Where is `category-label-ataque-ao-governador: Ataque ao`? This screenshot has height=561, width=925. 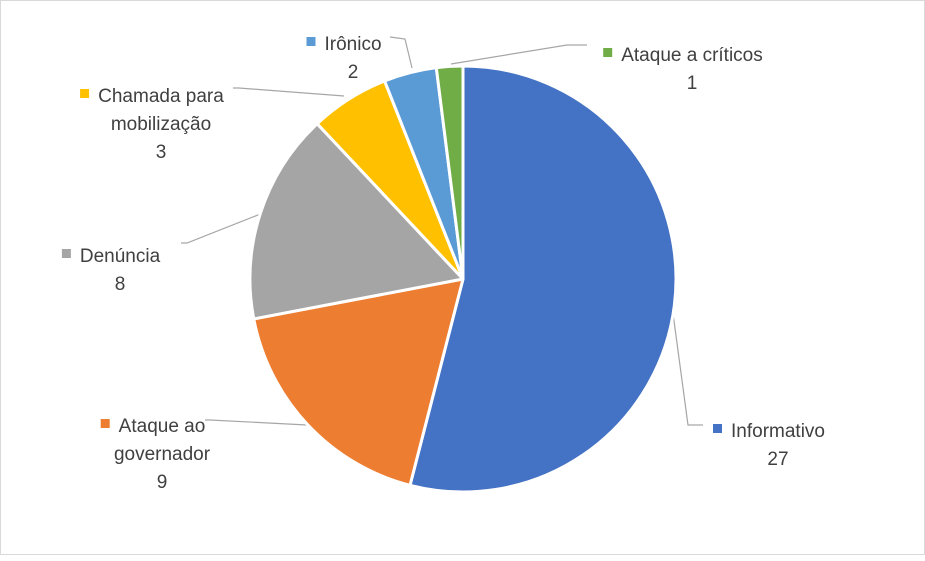 category-label-ataque-ao-governador: Ataque ao is located at coordinates (162, 426).